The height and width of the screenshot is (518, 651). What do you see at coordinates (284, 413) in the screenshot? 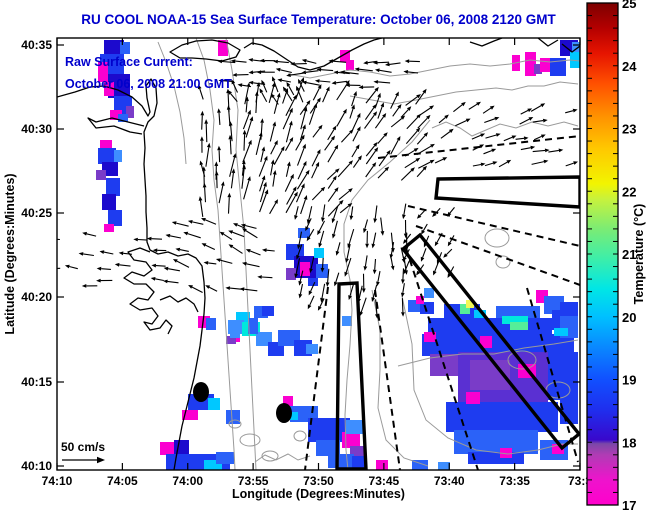
I see `station-dot` at bounding box center [284, 413].